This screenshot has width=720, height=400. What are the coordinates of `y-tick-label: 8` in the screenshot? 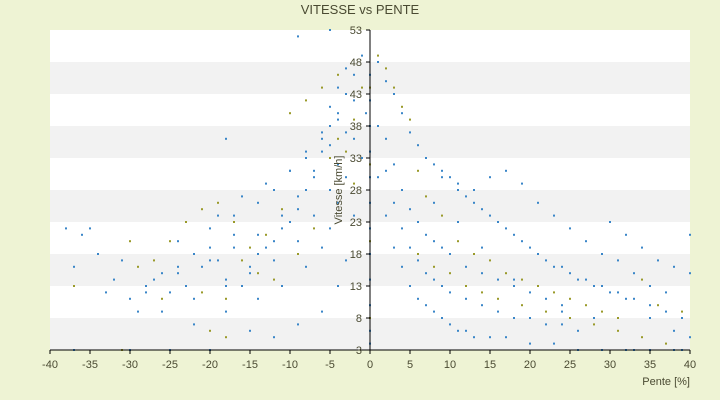 It's located at (359, 319).